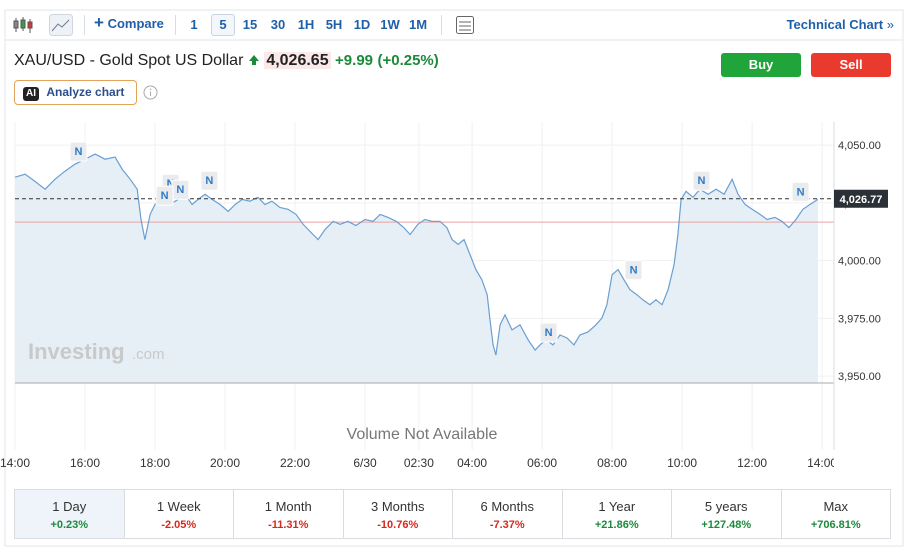 Image resolution: width=906 pixels, height=548 pixels. I want to click on watermark: Investing, so click(76, 351).